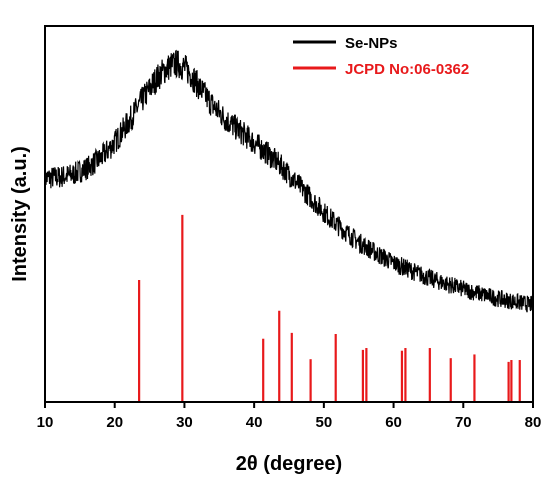 This screenshot has height=486, width=550. What do you see at coordinates (289, 416) in the screenshot?
I see `x-axis-ticks: 10 20 30 40 50 60 70 80` at bounding box center [289, 416].